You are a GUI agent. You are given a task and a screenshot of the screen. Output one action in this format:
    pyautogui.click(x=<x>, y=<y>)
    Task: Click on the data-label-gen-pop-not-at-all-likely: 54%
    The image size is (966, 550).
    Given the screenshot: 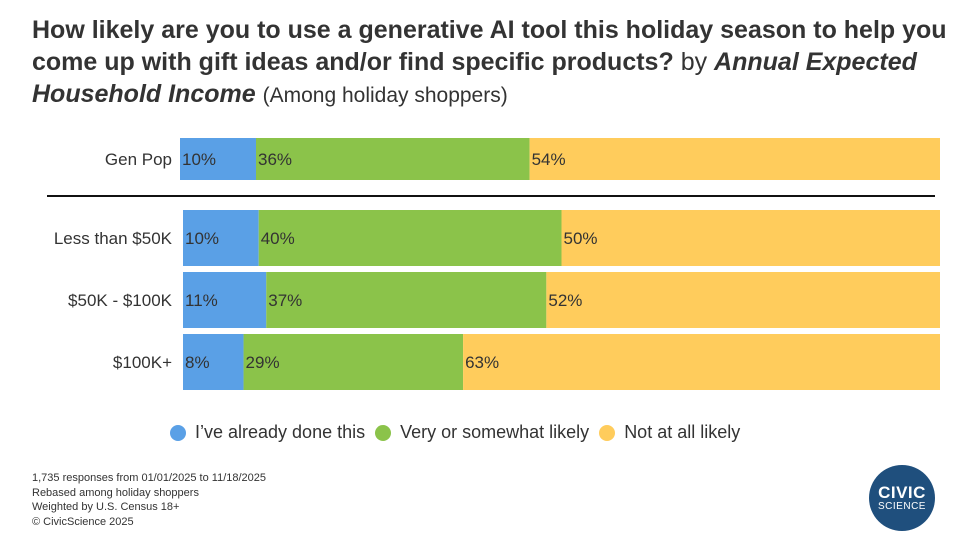 What is the action you would take?
    pyautogui.click(x=549, y=159)
    